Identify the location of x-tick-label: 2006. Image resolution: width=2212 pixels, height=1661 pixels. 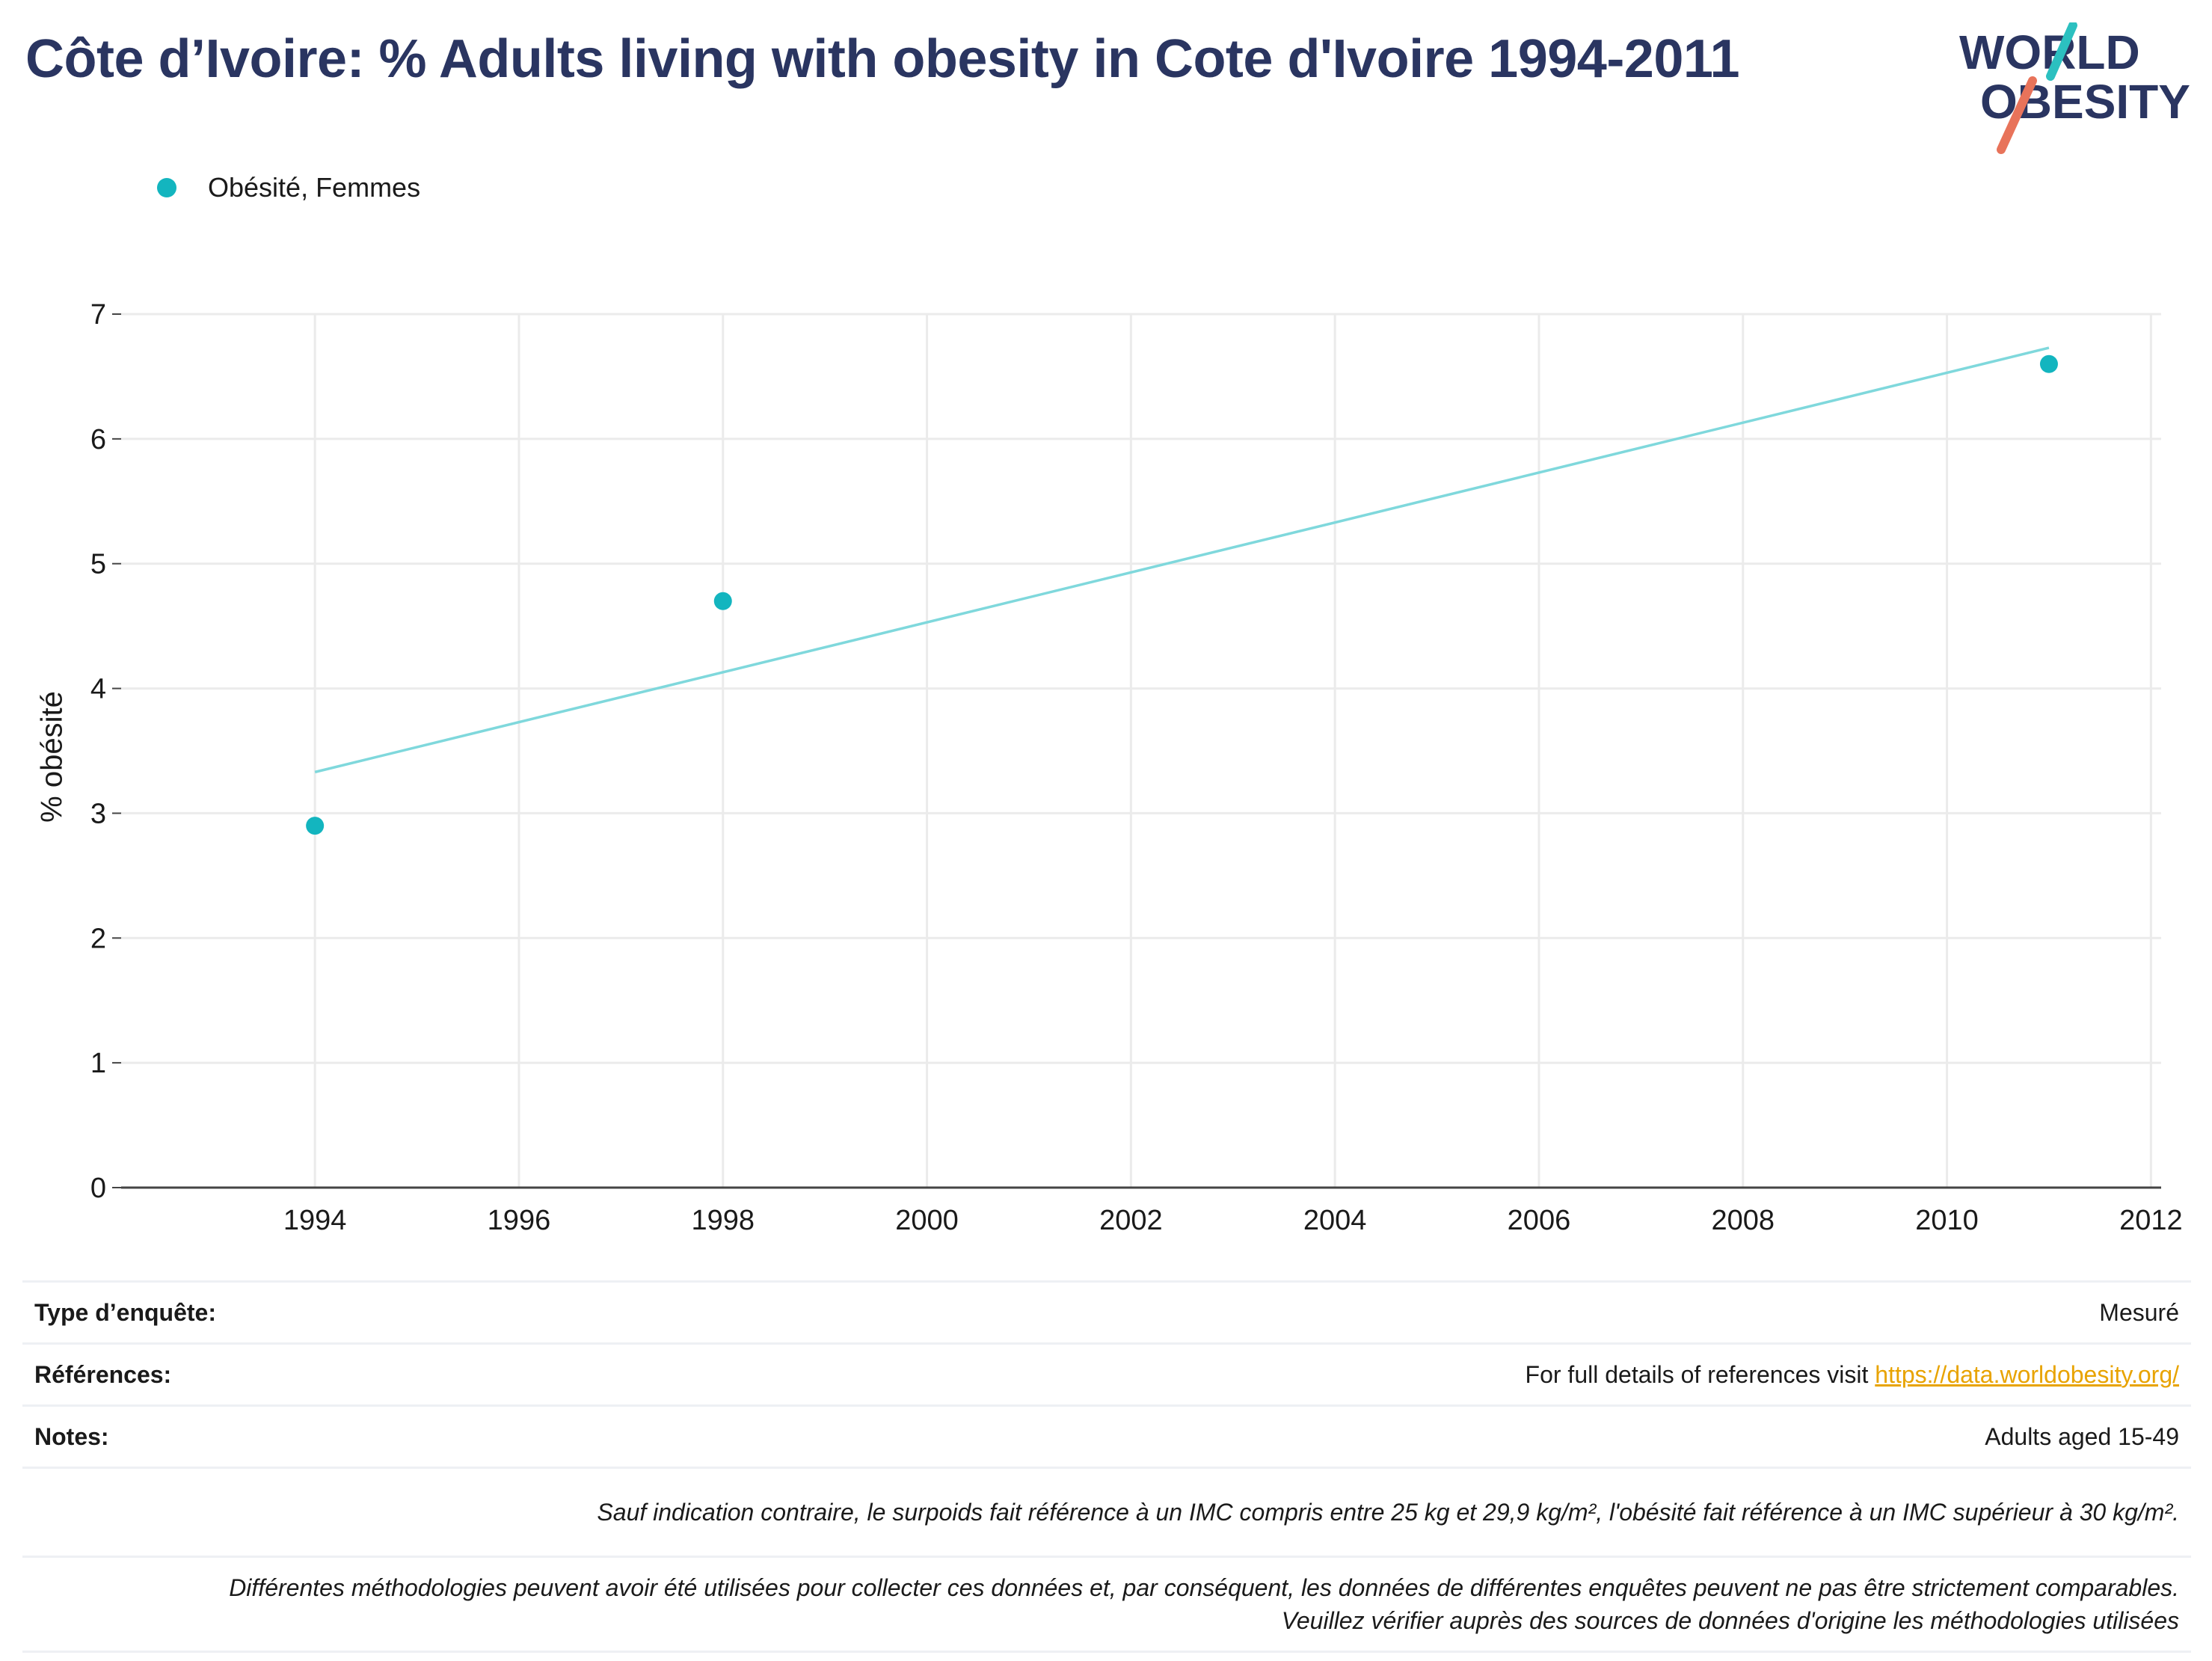
(1539, 1220).